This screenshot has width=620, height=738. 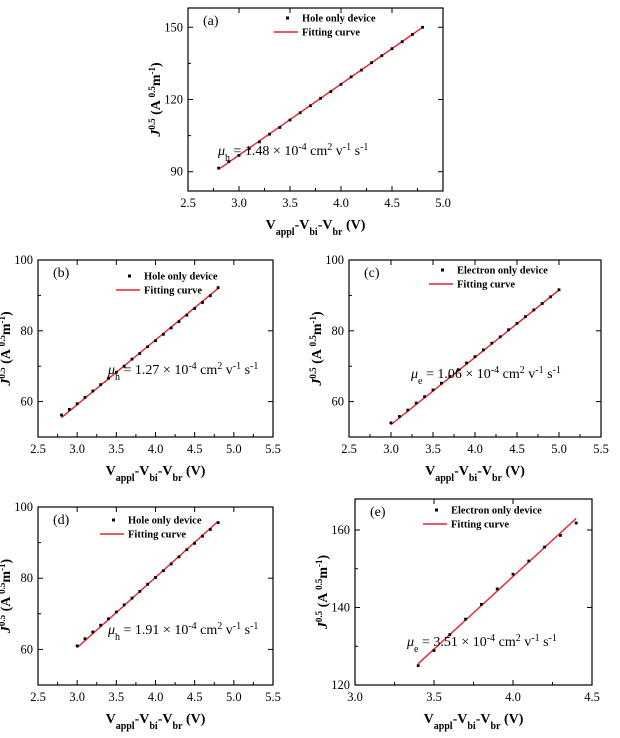 What do you see at coordinates (239, 203) in the screenshot?
I see `x-tick-label: 3.0` at bounding box center [239, 203].